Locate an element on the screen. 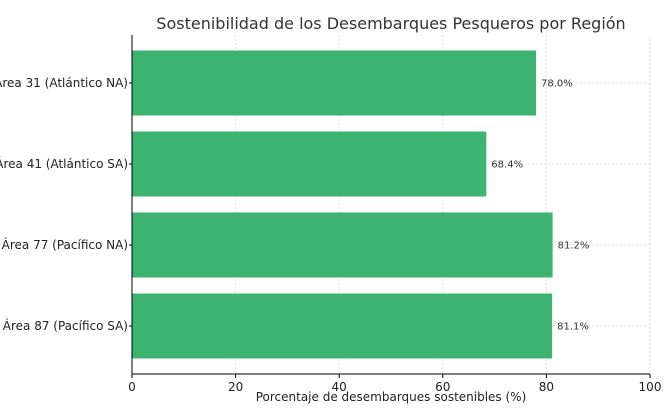 This screenshot has width=666, height=410. x-tick-label: 80 is located at coordinates (546, 387).